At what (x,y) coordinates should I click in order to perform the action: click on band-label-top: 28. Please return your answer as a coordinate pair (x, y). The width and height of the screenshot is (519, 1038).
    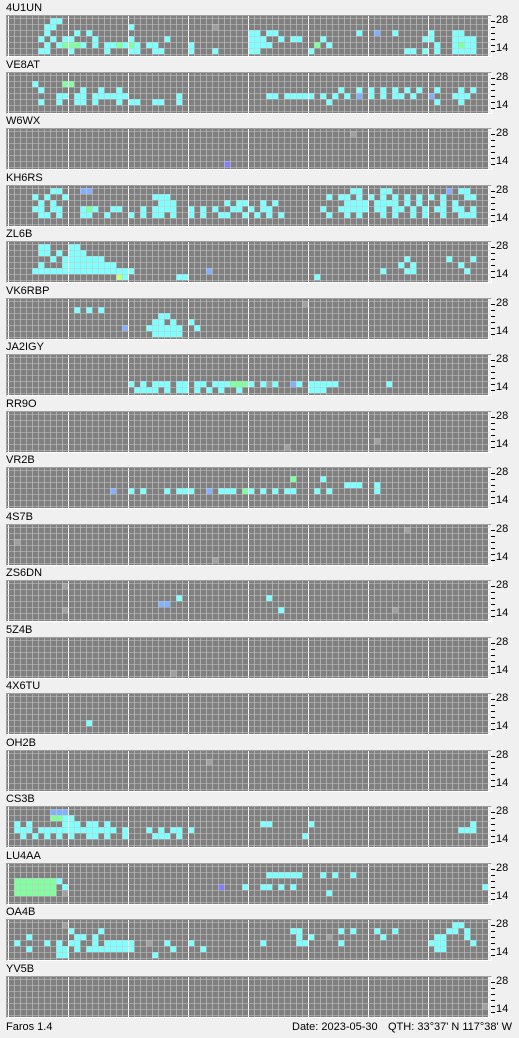
    Looking at the image, I should click on (502, 529).